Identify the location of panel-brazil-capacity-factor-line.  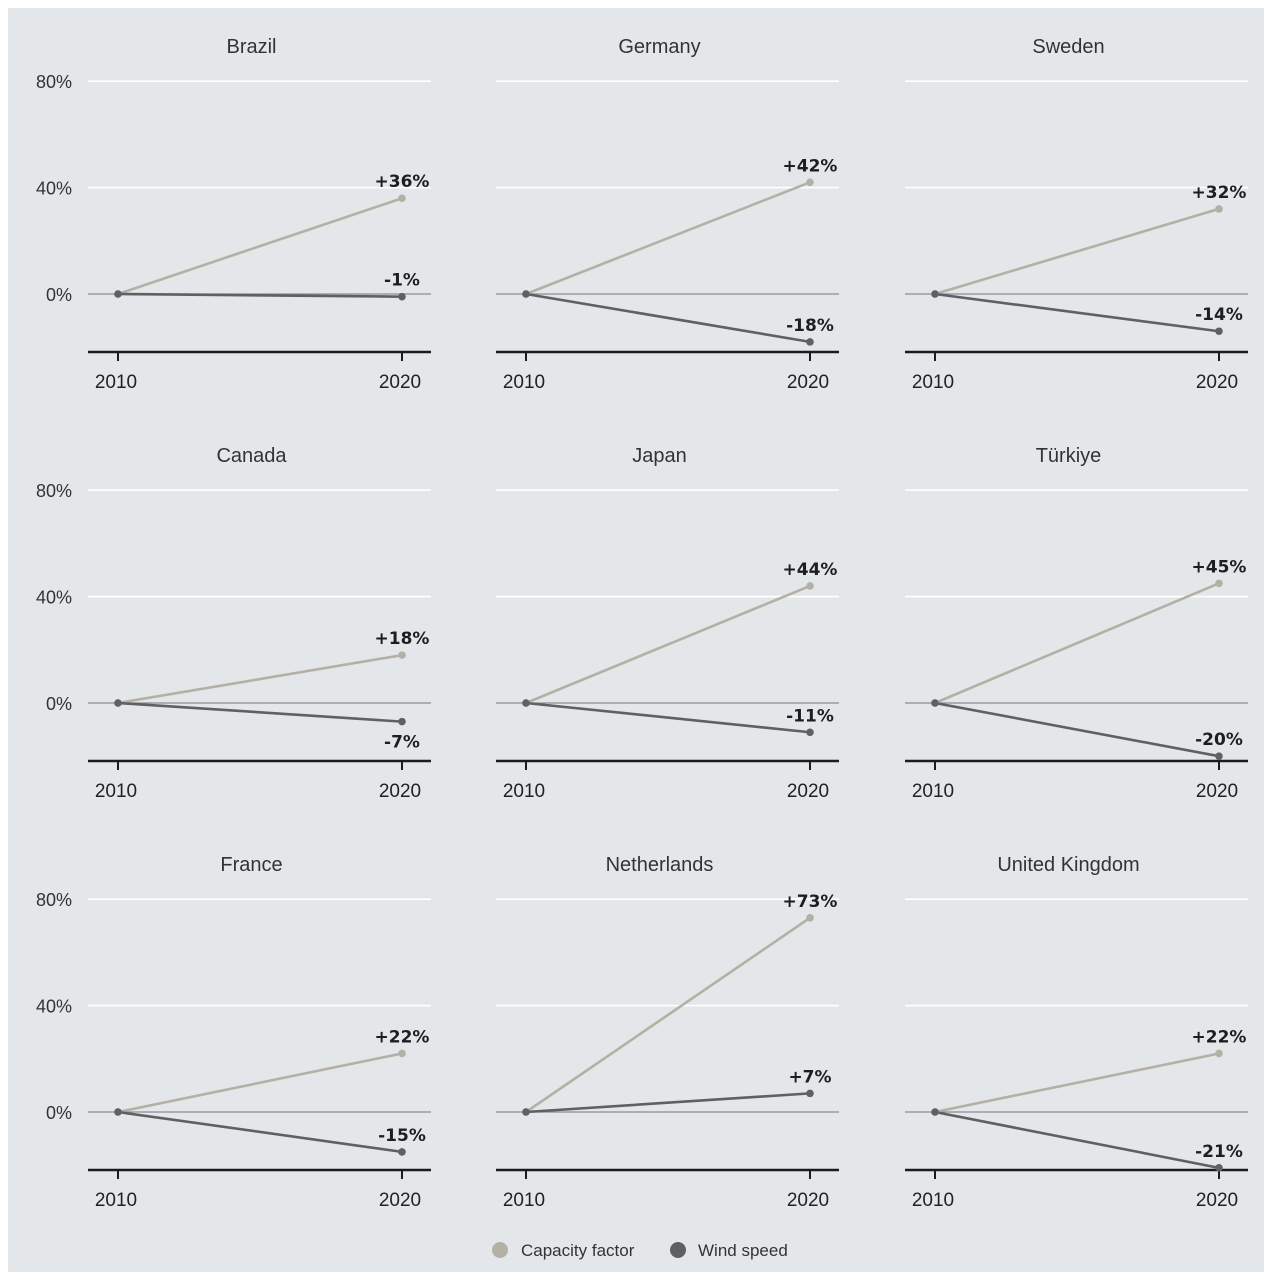
(260, 246).